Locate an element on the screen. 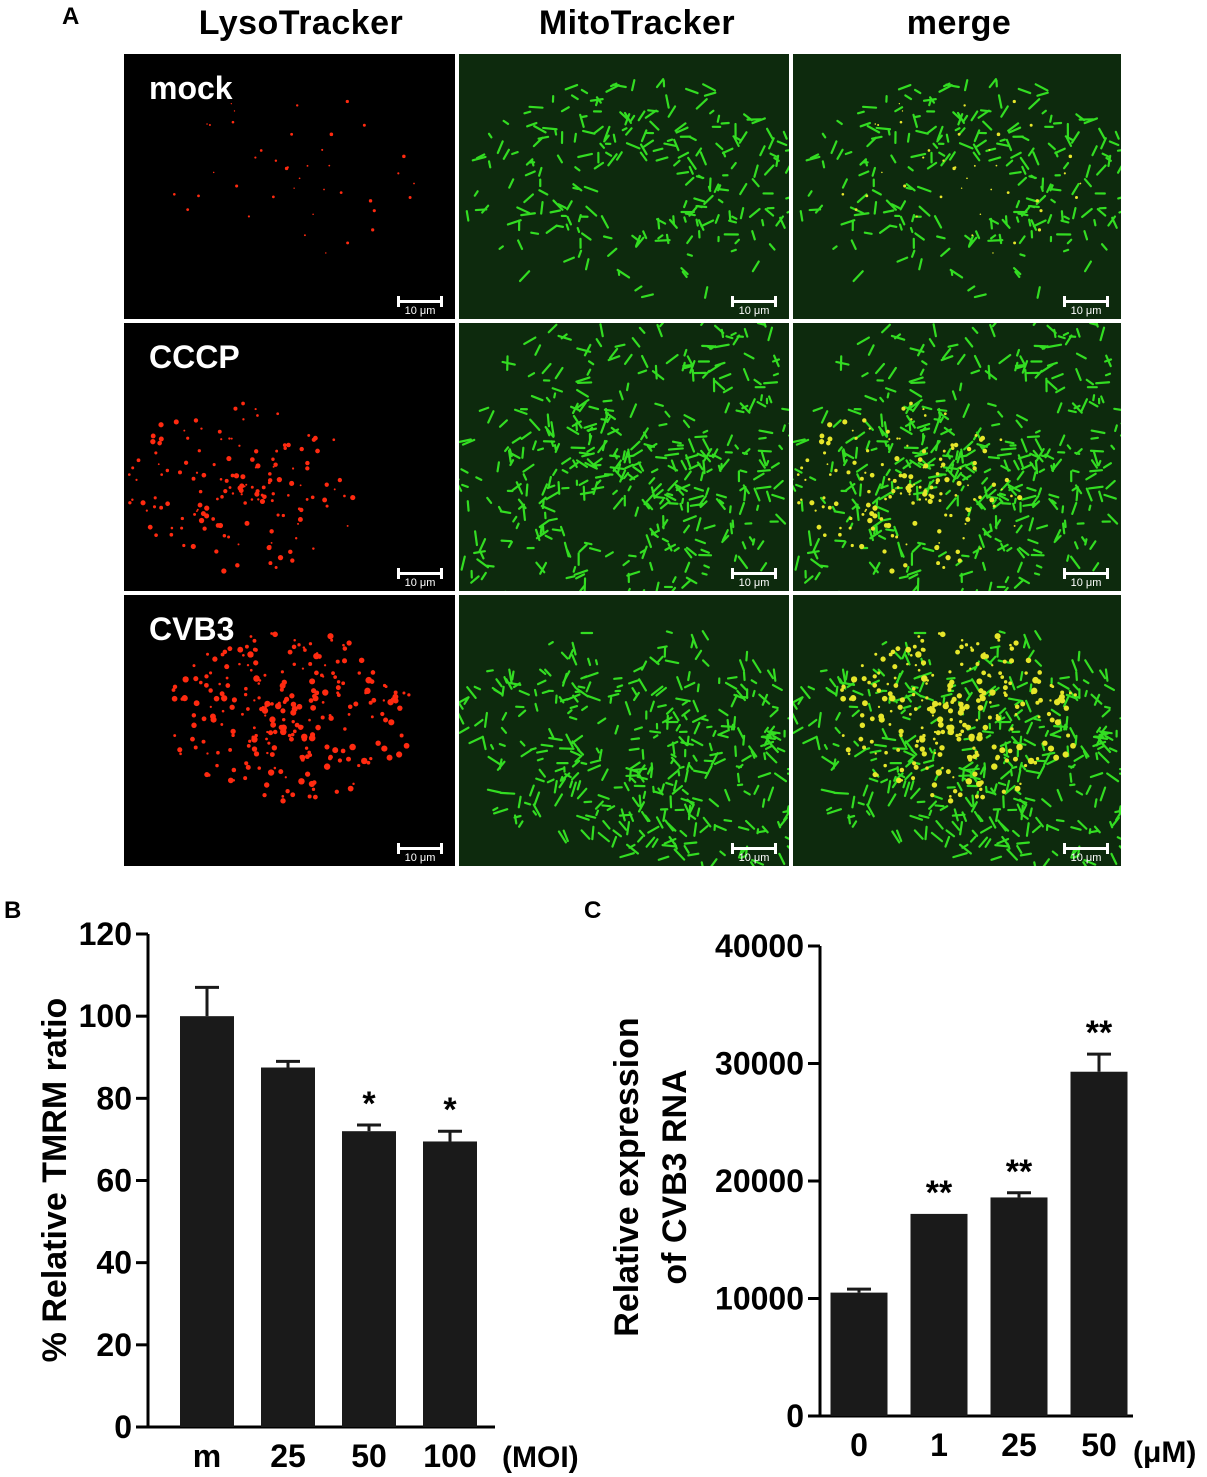 The width and height of the screenshot is (1207, 1477). row-label-cccp: CCCP is located at coordinates (194, 357).